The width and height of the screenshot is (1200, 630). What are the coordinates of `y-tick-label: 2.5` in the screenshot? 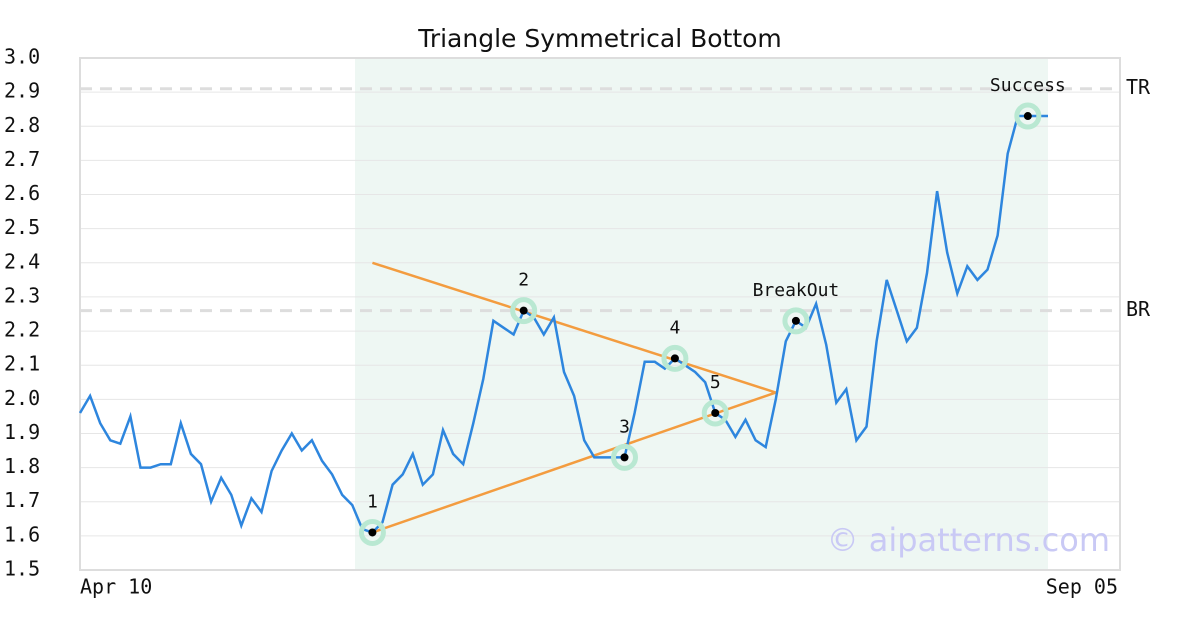 It's located at (22, 227).